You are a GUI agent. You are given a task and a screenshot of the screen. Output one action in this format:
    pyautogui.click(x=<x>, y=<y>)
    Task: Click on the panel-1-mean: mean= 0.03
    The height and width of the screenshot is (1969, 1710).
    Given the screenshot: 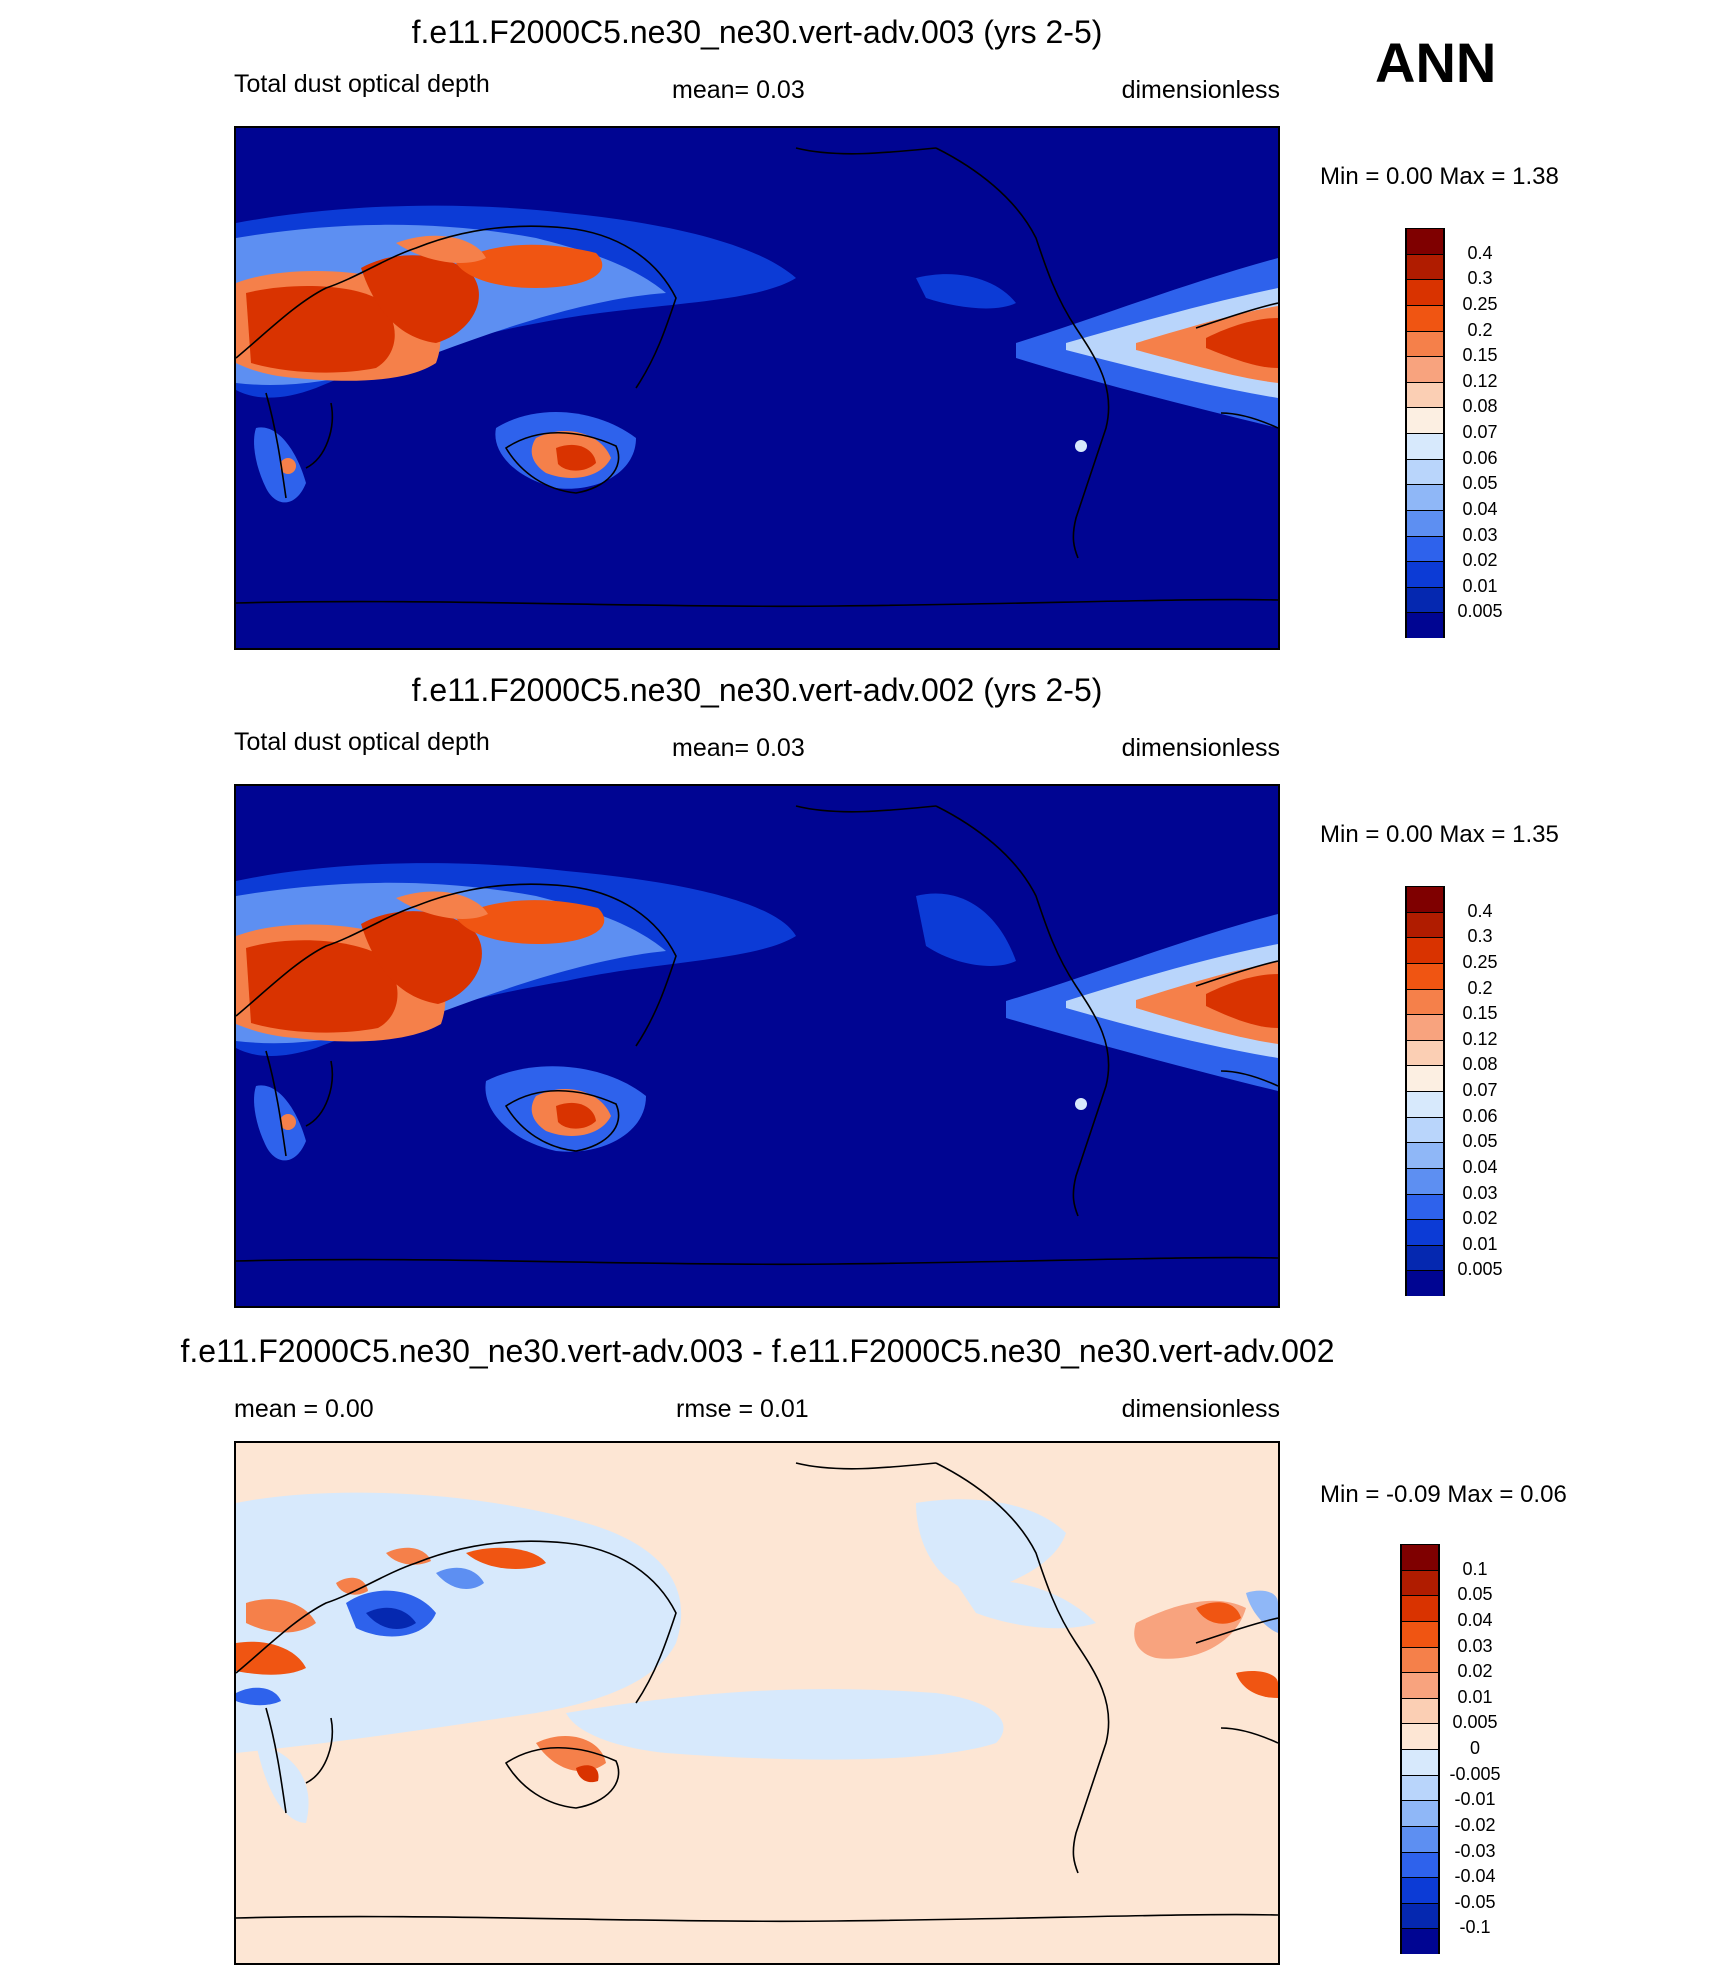 What is the action you would take?
    pyautogui.click(x=738, y=90)
    